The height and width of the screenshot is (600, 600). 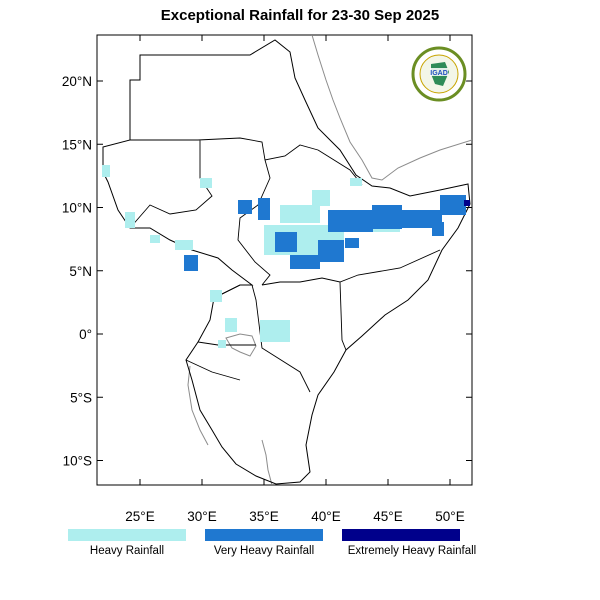 I want to click on lat-label: 5°S, so click(x=81, y=397).